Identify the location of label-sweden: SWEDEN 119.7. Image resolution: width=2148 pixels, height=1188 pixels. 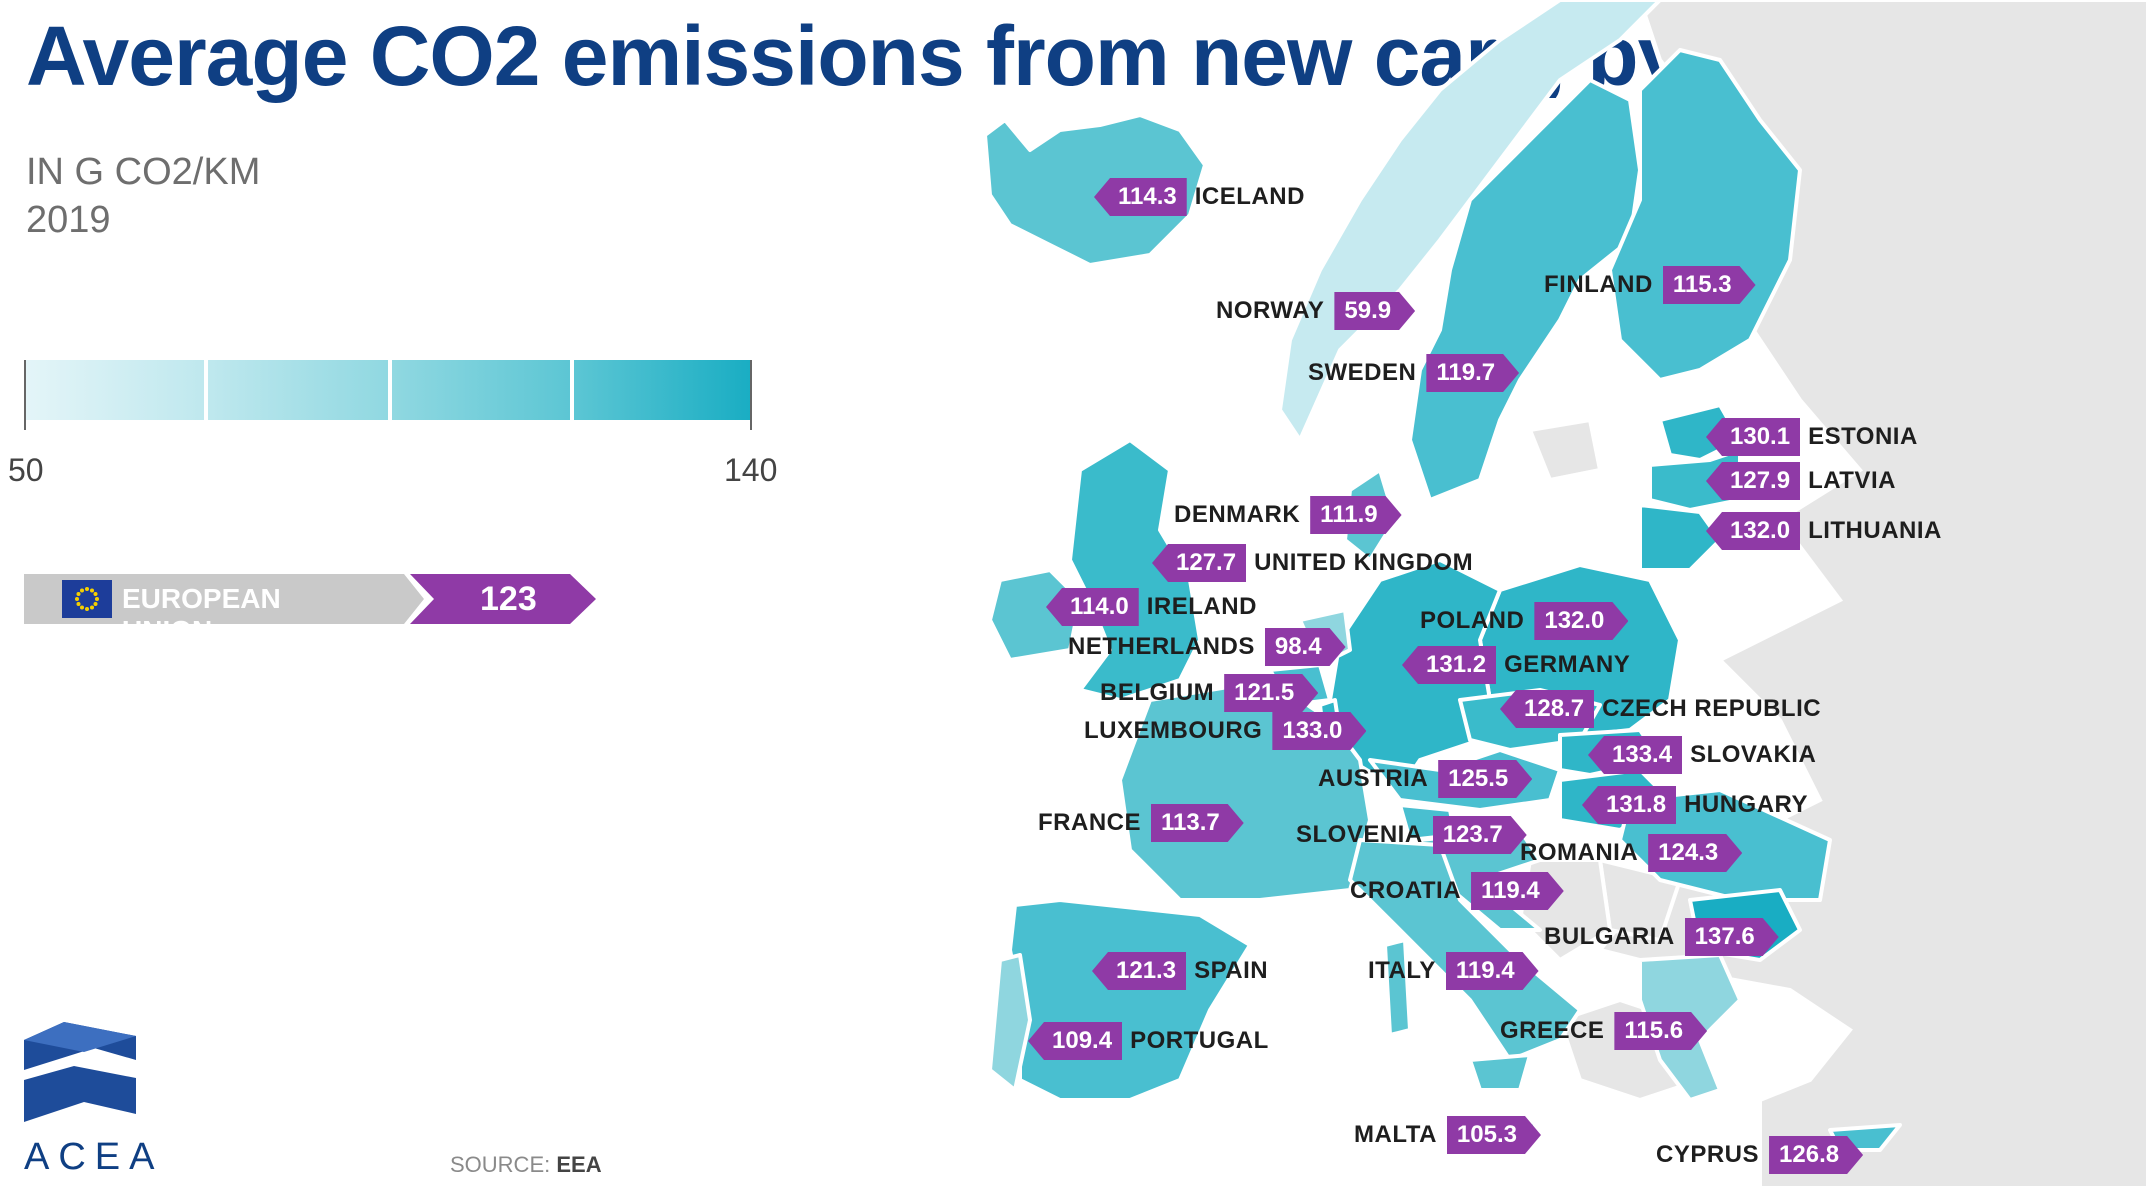
(1413, 373).